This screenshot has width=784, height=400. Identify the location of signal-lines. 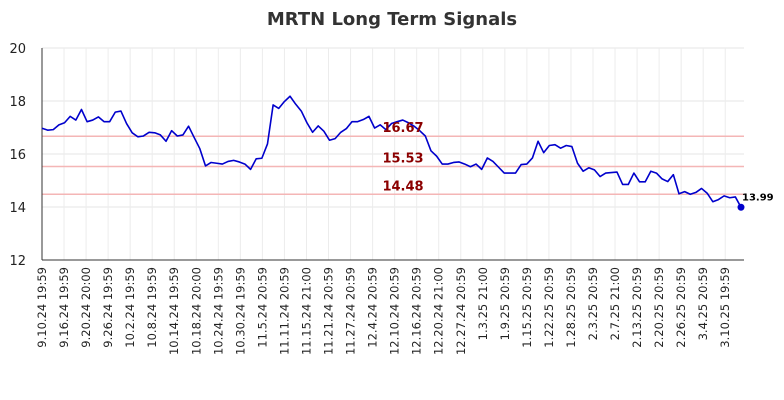
(393, 165).